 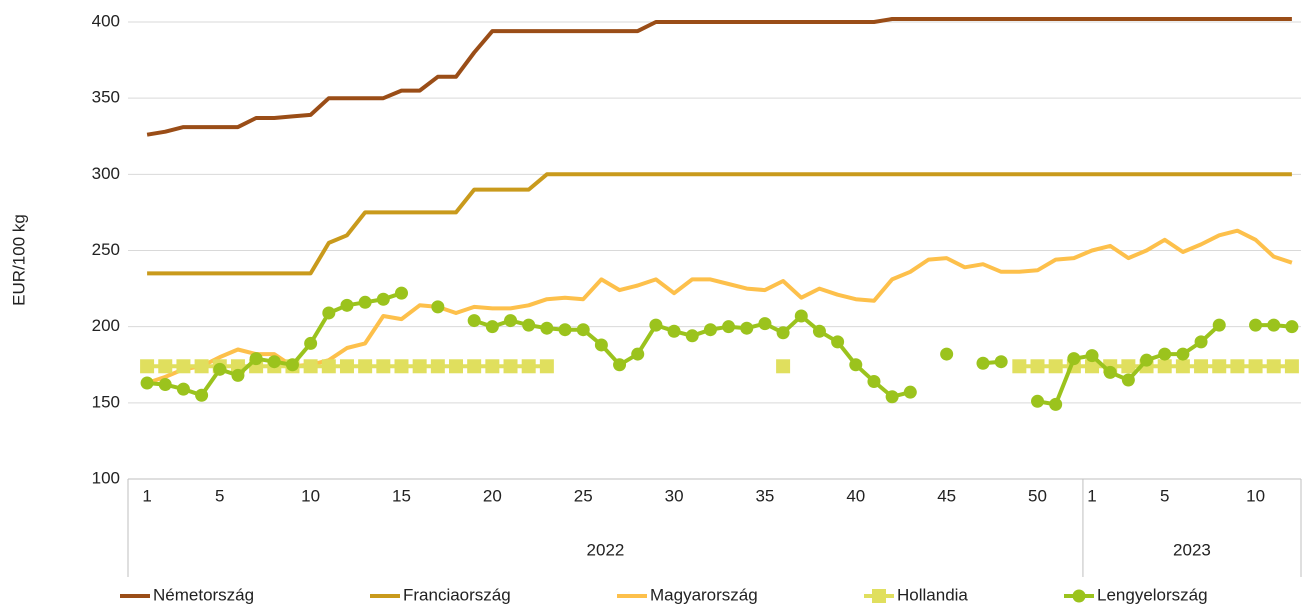 I want to click on group-label: 2022, so click(x=606, y=549).